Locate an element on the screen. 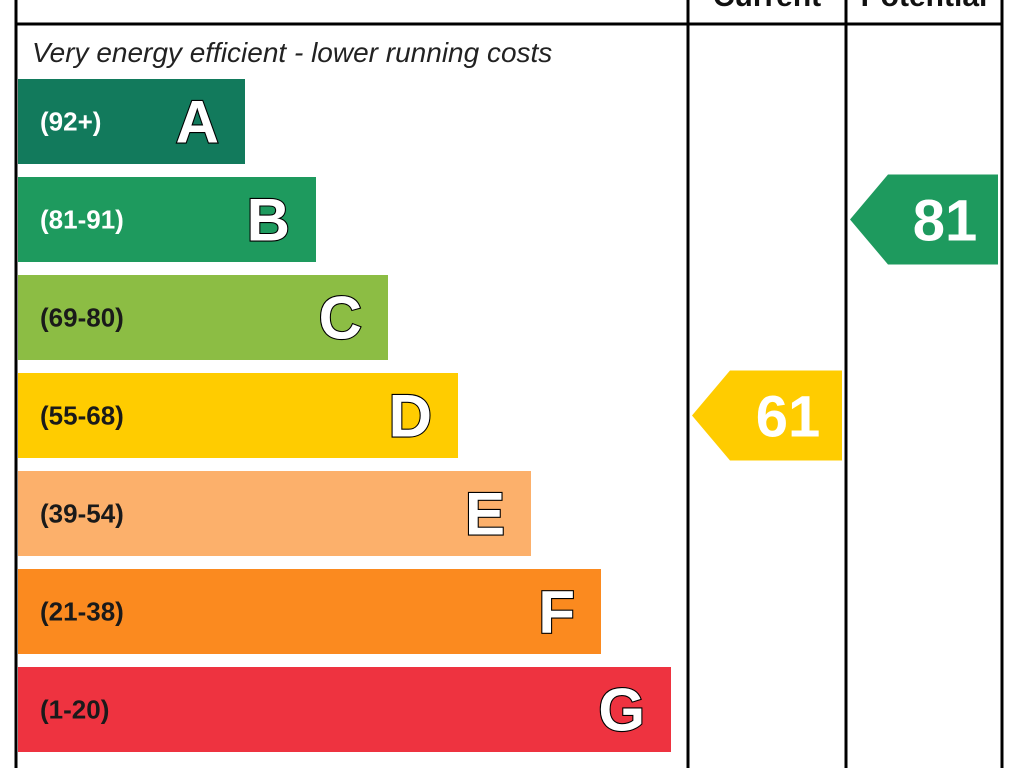 The width and height of the screenshot is (1024, 768). potential-rating-arrow: 81 is located at coordinates (924, 219).